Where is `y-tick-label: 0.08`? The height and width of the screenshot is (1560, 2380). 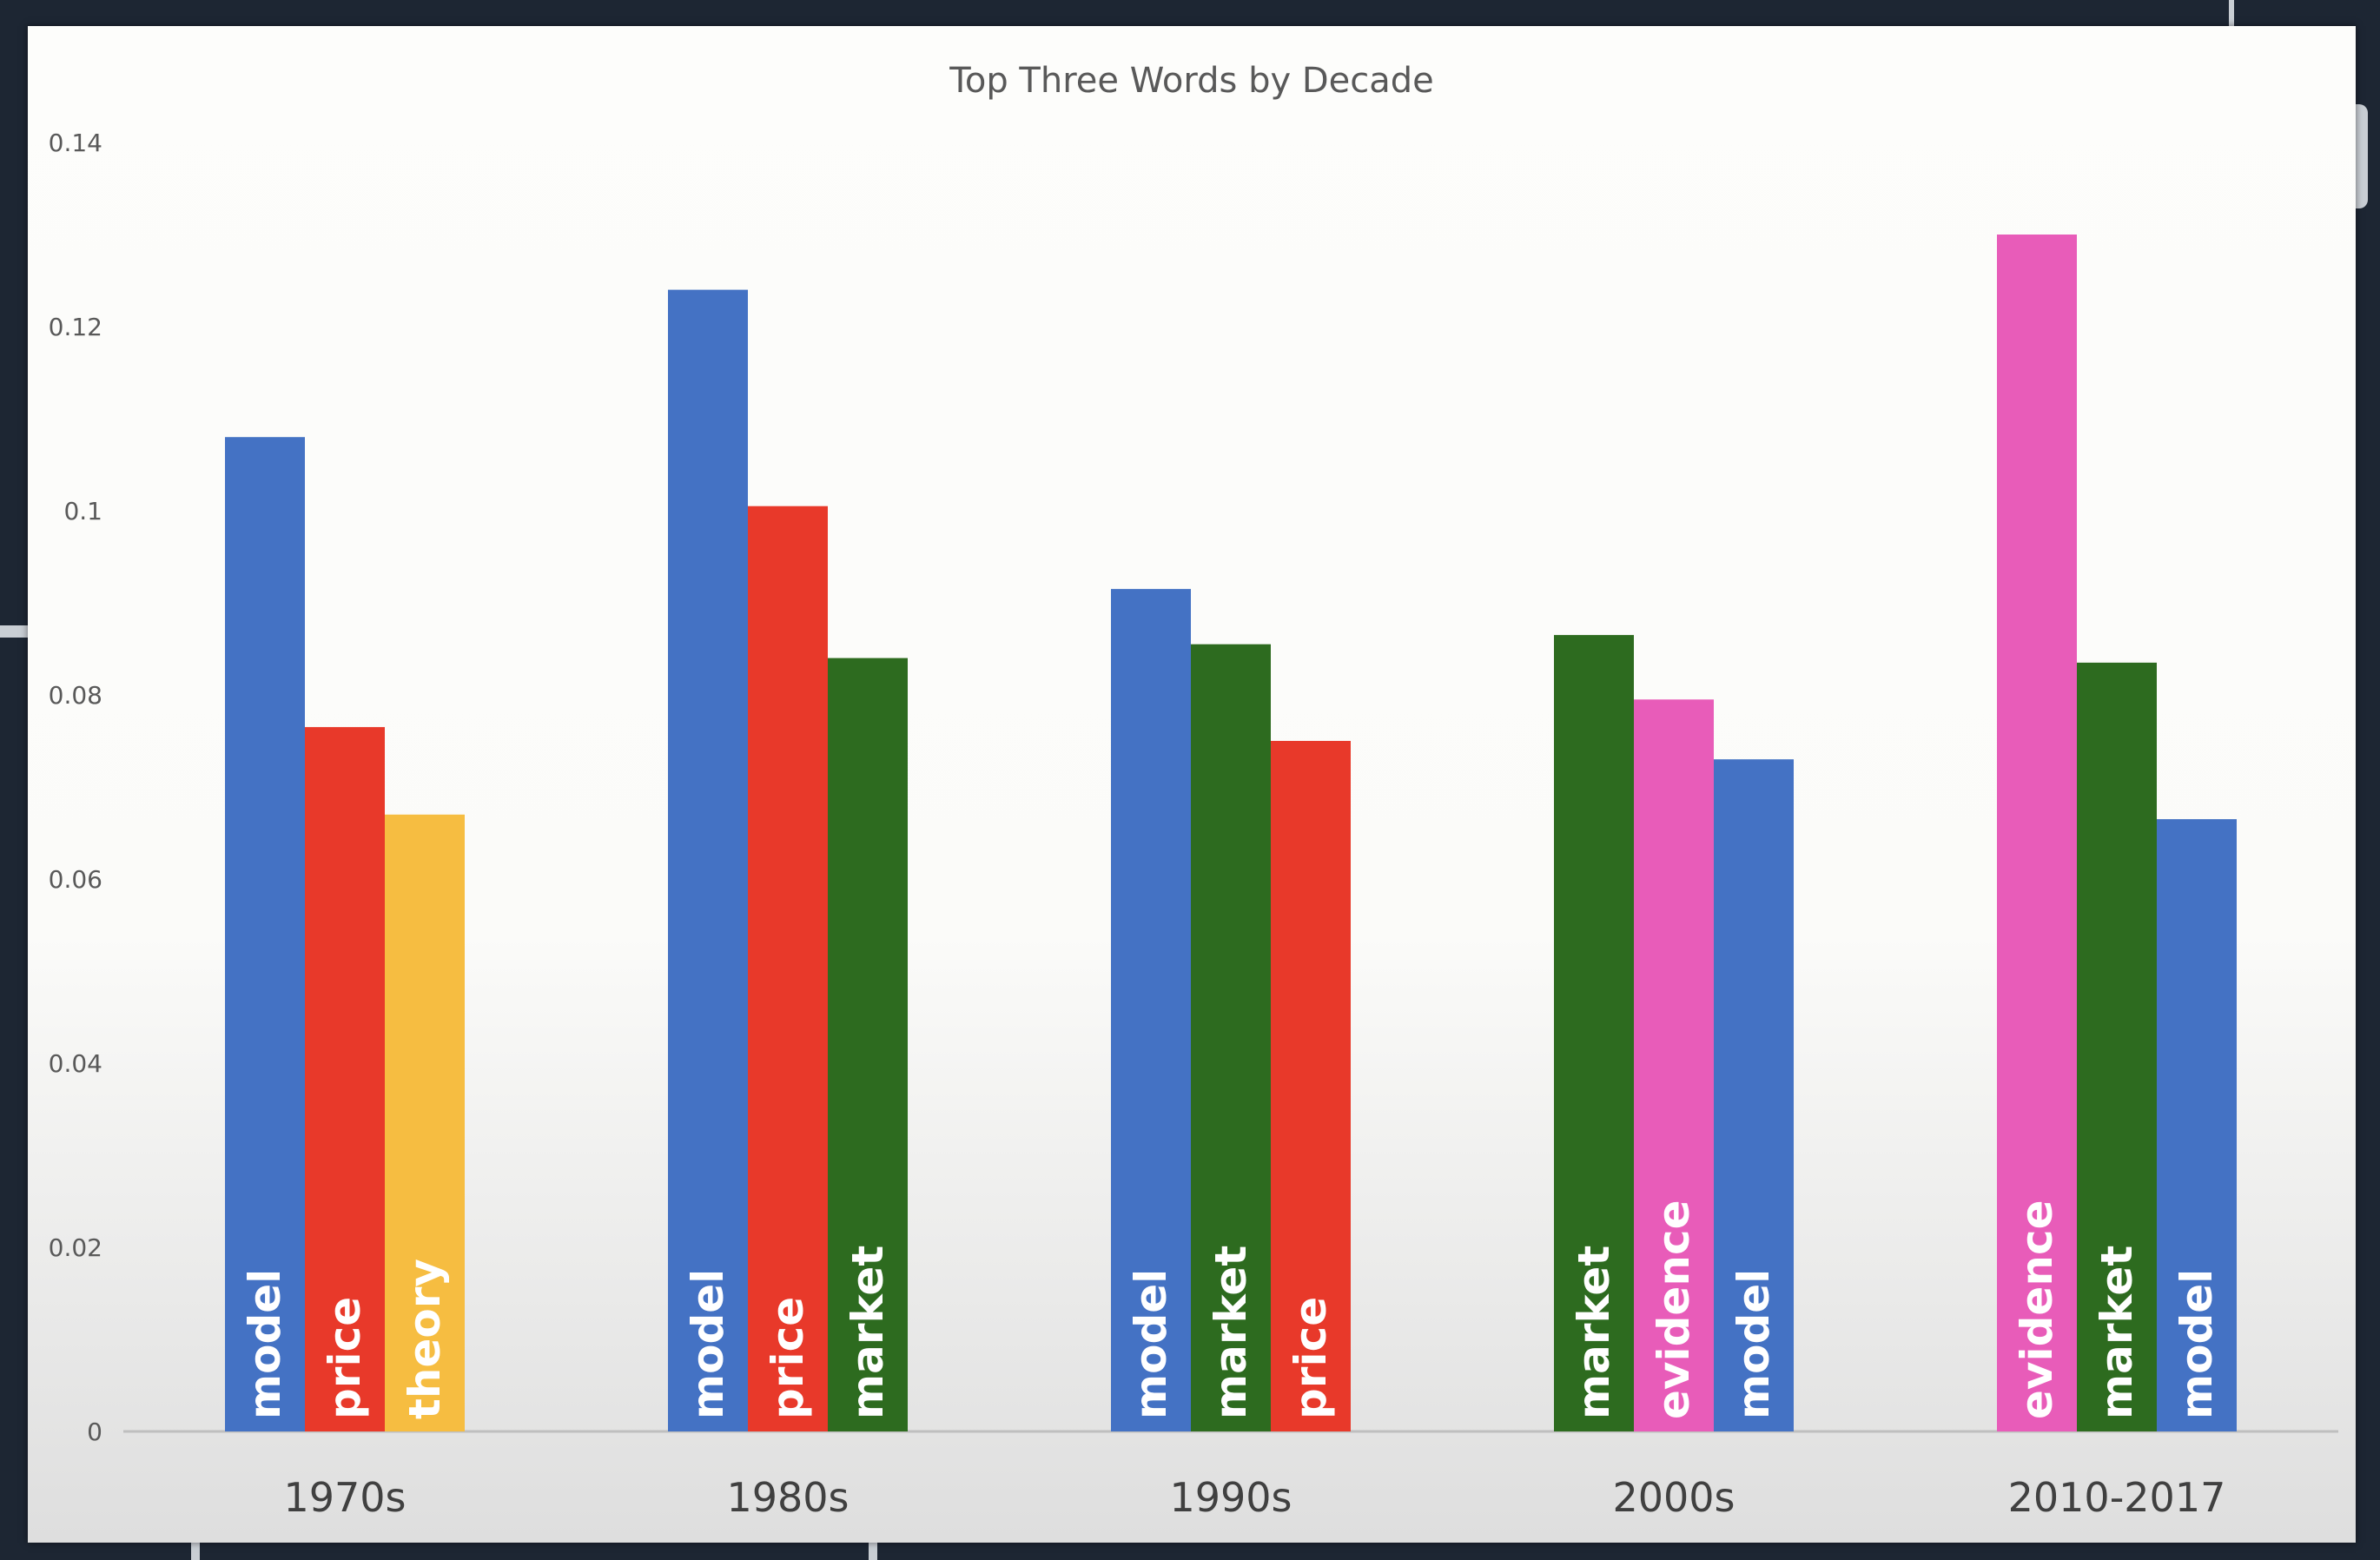 y-tick-label: 0.08 is located at coordinates (75, 695).